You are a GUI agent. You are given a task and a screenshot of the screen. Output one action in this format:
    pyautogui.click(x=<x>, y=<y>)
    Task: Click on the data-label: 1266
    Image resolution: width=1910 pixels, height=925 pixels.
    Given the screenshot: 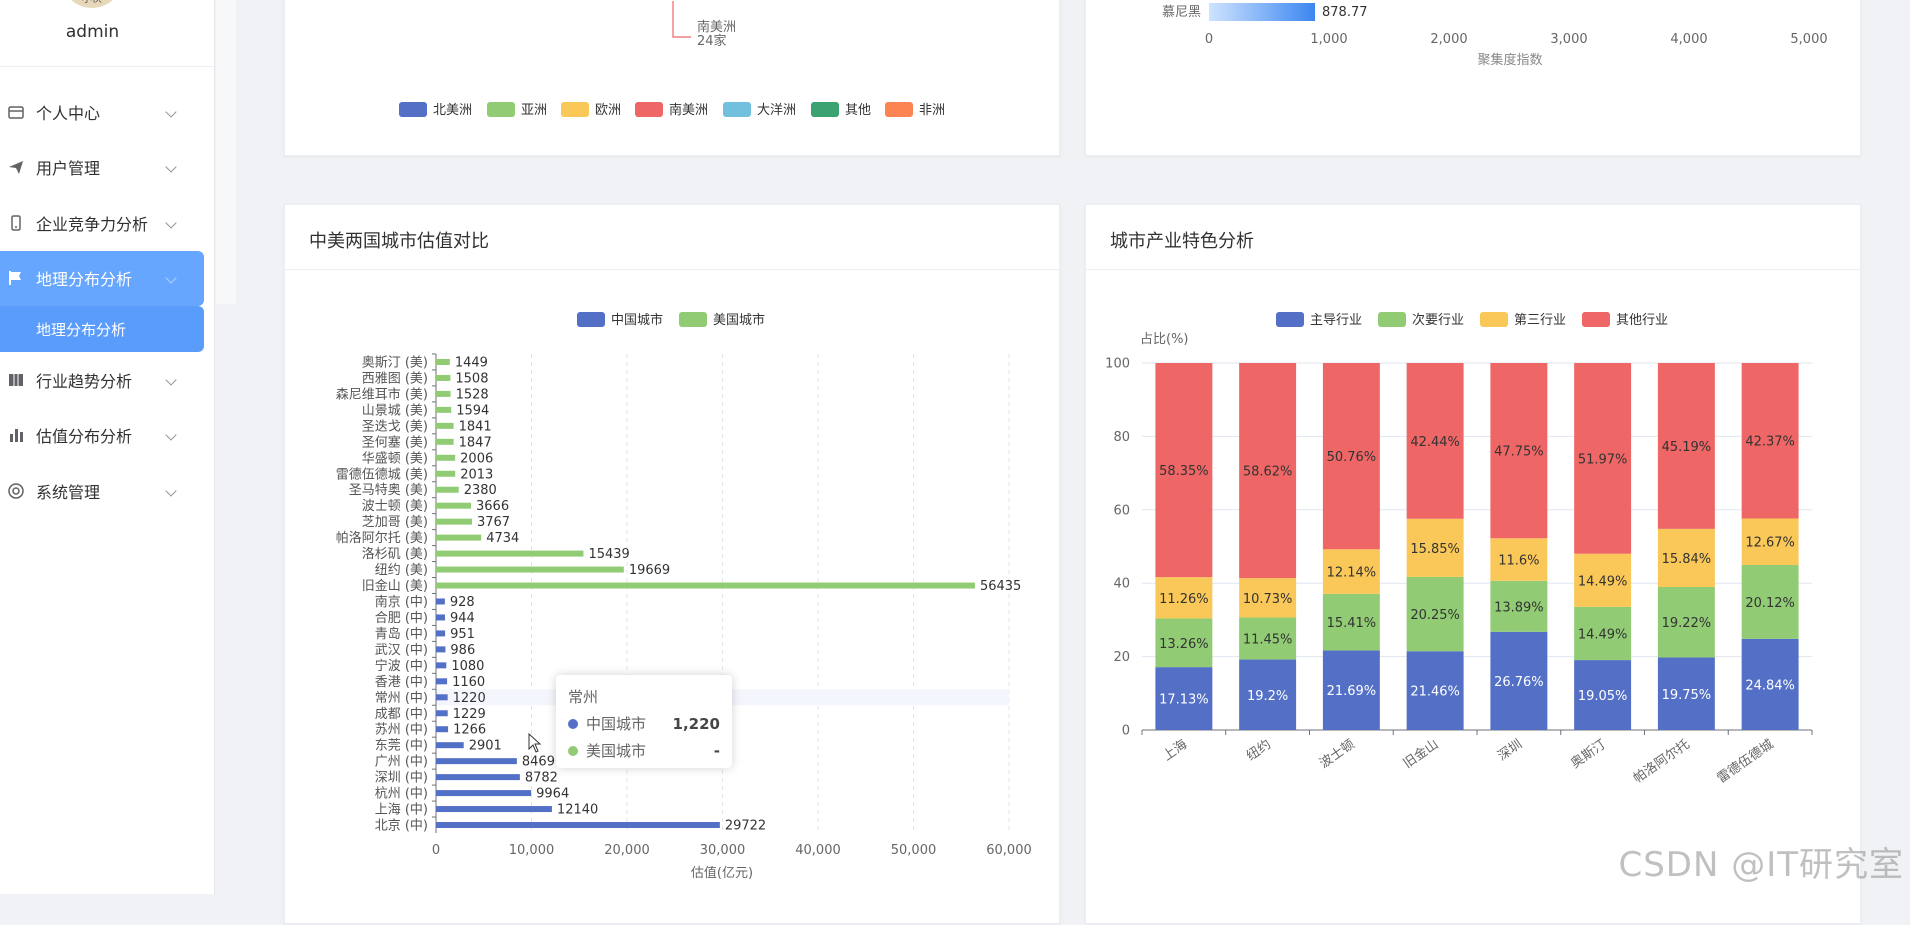 What is the action you would take?
    pyautogui.click(x=469, y=730)
    